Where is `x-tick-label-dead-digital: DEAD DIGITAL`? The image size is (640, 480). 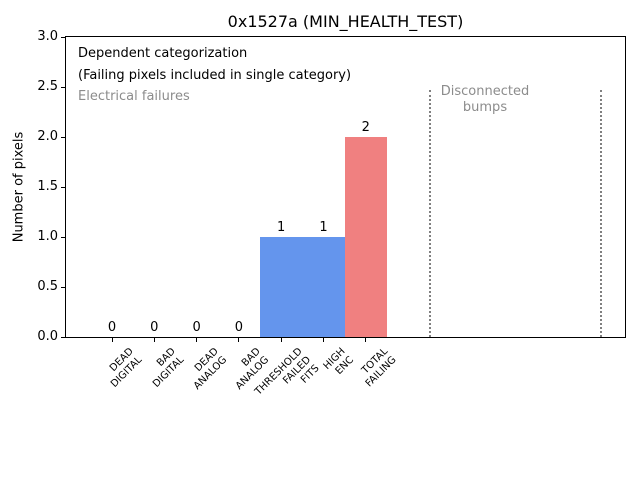 x-tick-label-dead-digital: DEAD DIGITAL is located at coordinates (126, 368).